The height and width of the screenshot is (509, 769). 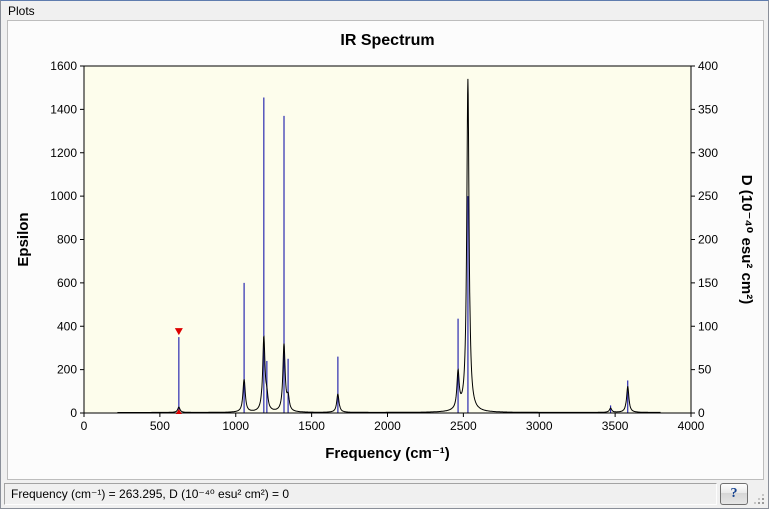 I want to click on x-tick-label: 2000, so click(x=387, y=426).